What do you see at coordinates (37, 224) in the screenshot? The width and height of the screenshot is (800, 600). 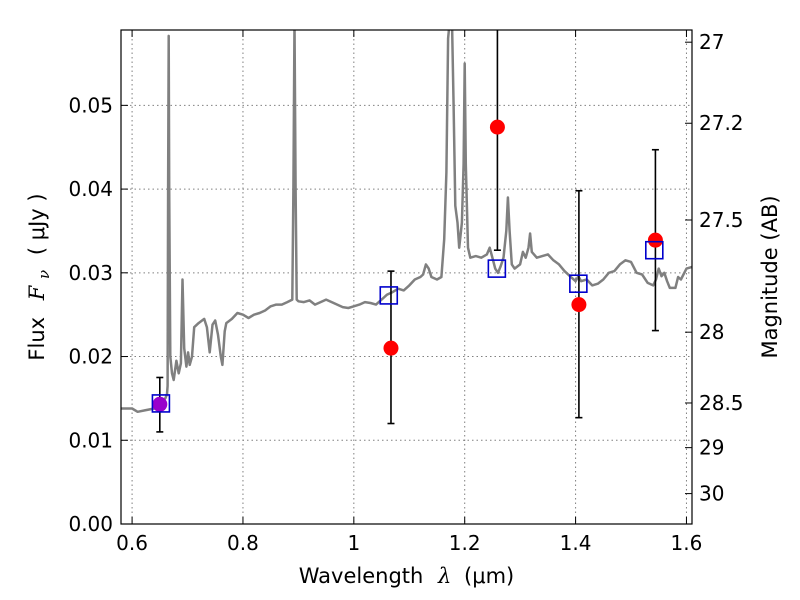 I see `y-axis-label-unit: ( μJy )` at bounding box center [37, 224].